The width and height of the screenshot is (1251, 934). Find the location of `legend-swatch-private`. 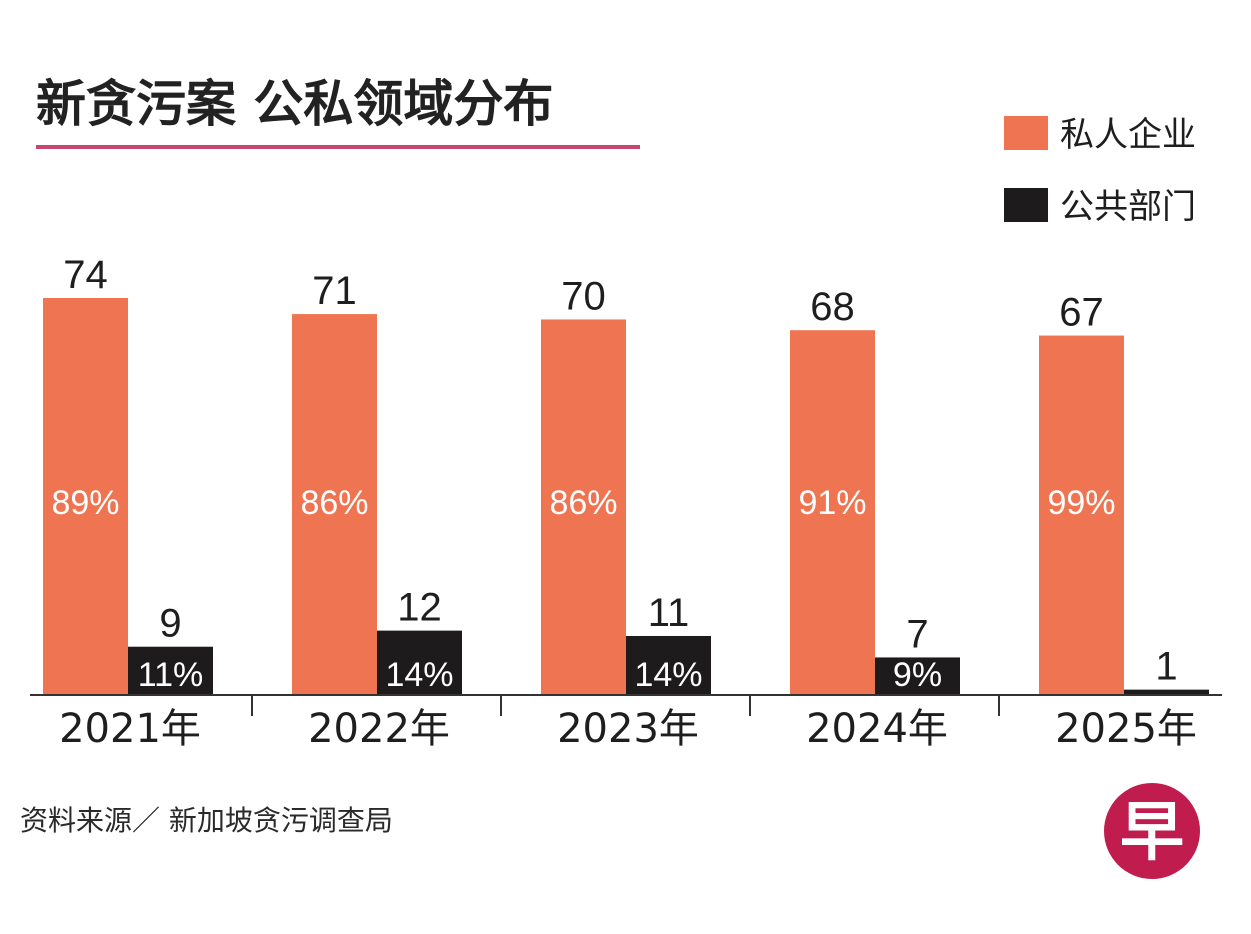

legend-swatch-private is located at coordinates (1026, 133).